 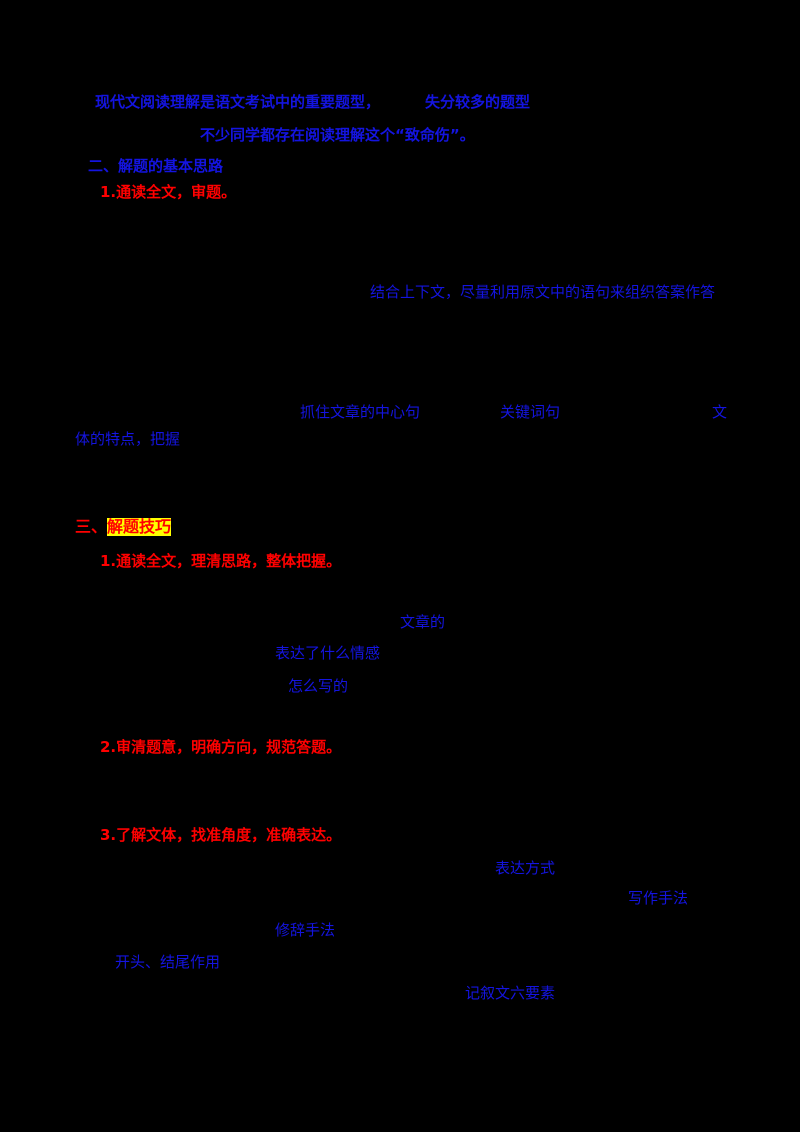 I want to click on note-line-1: 结合上下文，尽量利用原文中的语句来组织答案作答, so click(x=543, y=292).